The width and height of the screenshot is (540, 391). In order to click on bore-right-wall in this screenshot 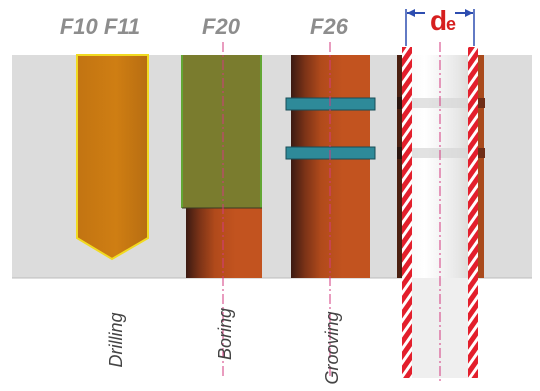, I will do `click(481, 166)`.